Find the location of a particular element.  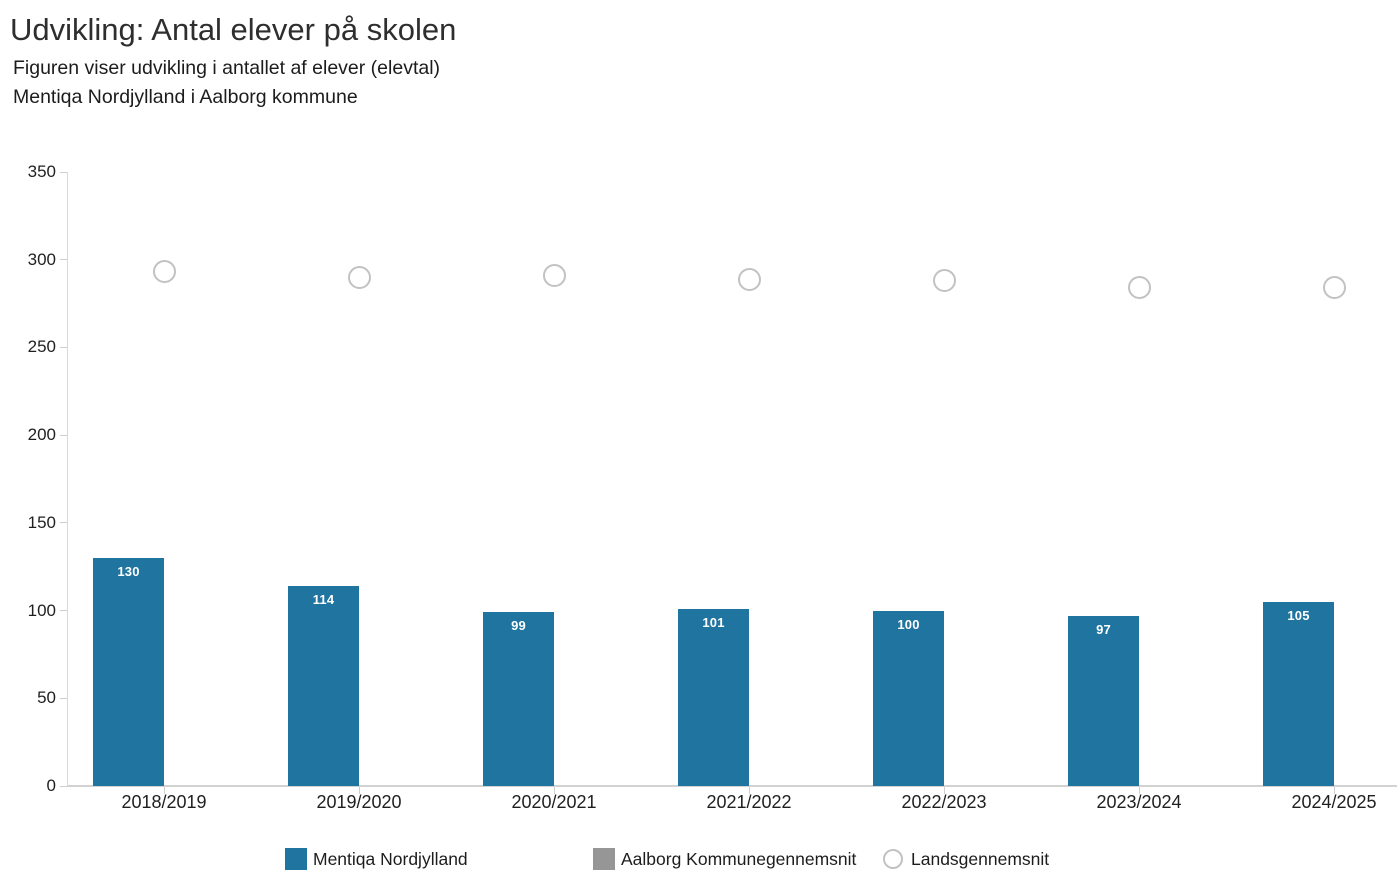

bar-2021/2022: 101 is located at coordinates (713, 697).